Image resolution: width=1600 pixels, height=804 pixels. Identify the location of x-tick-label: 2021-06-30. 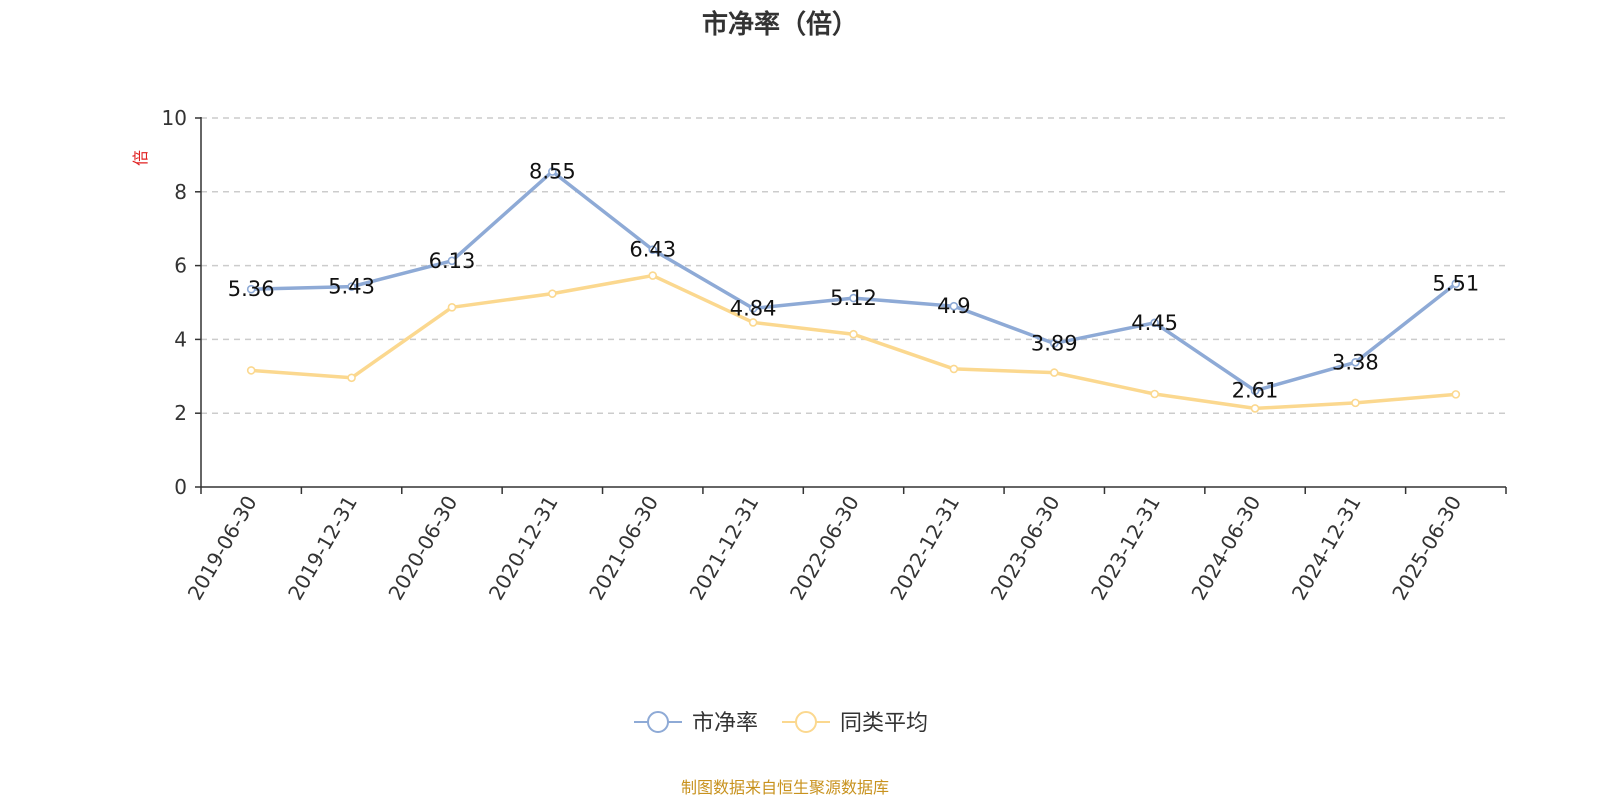
(623, 548).